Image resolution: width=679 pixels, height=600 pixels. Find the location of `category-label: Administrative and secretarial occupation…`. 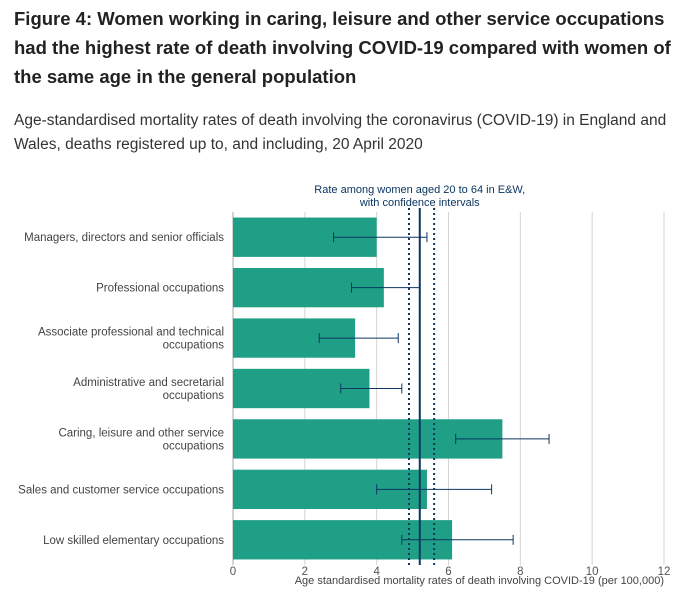

category-label: Administrative and secretarial occupation… is located at coordinates (148, 389).